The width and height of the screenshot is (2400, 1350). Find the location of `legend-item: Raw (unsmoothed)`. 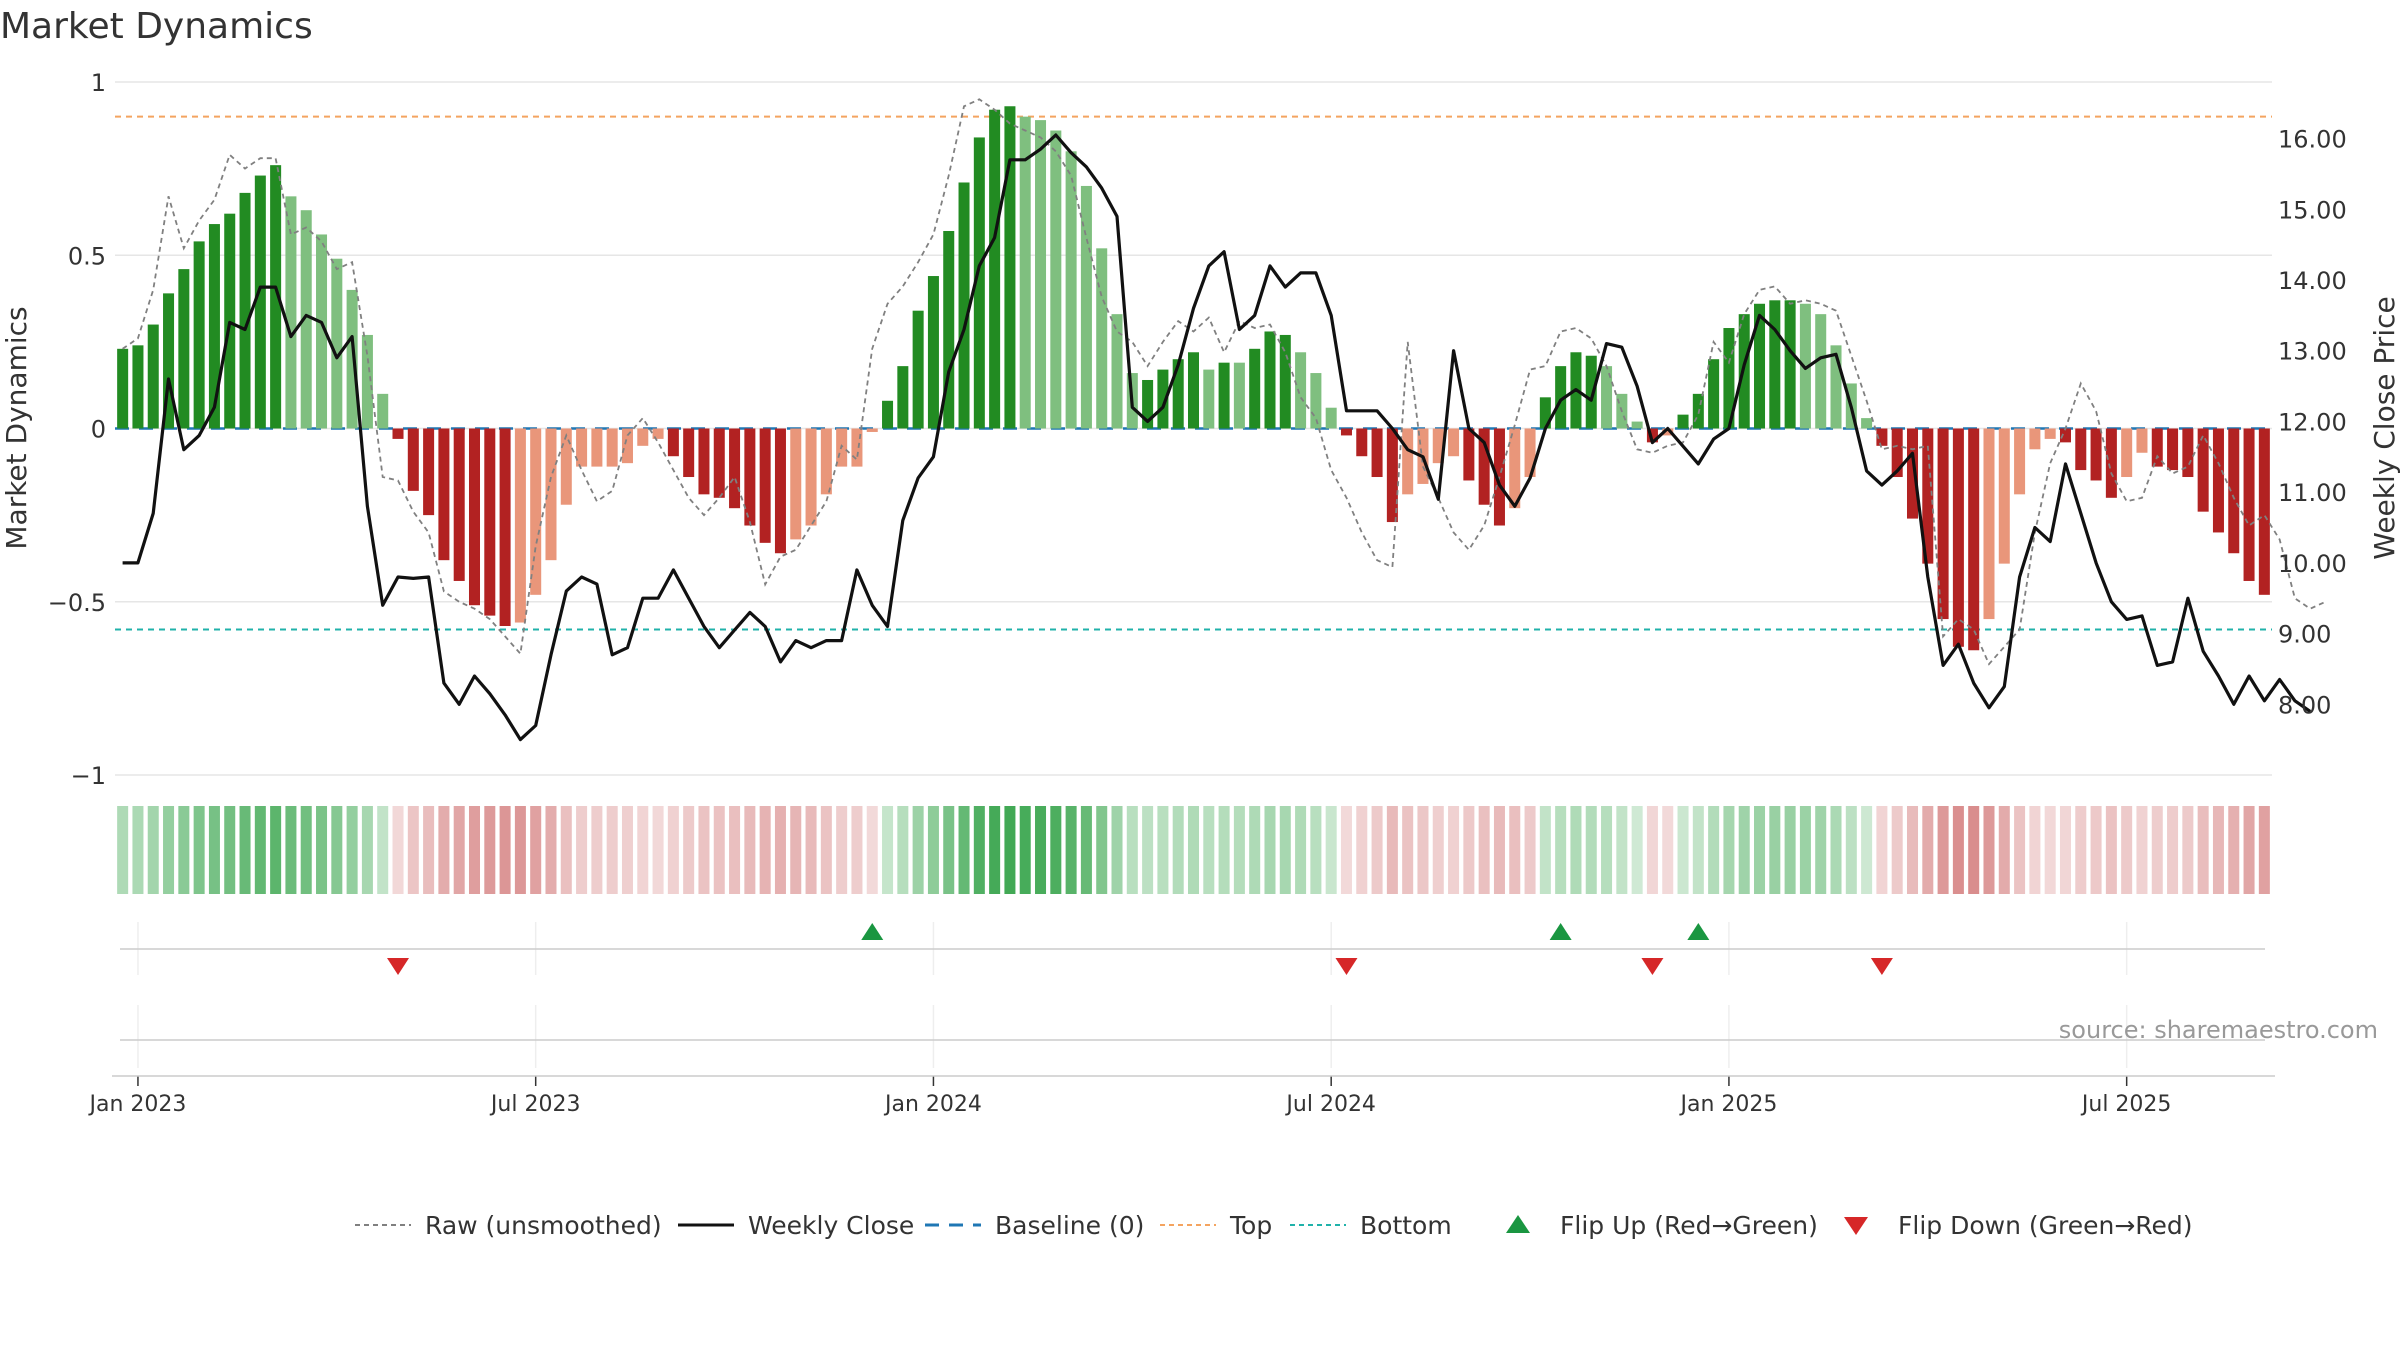

legend-item: Raw (unsmoothed) is located at coordinates (508, 1225).